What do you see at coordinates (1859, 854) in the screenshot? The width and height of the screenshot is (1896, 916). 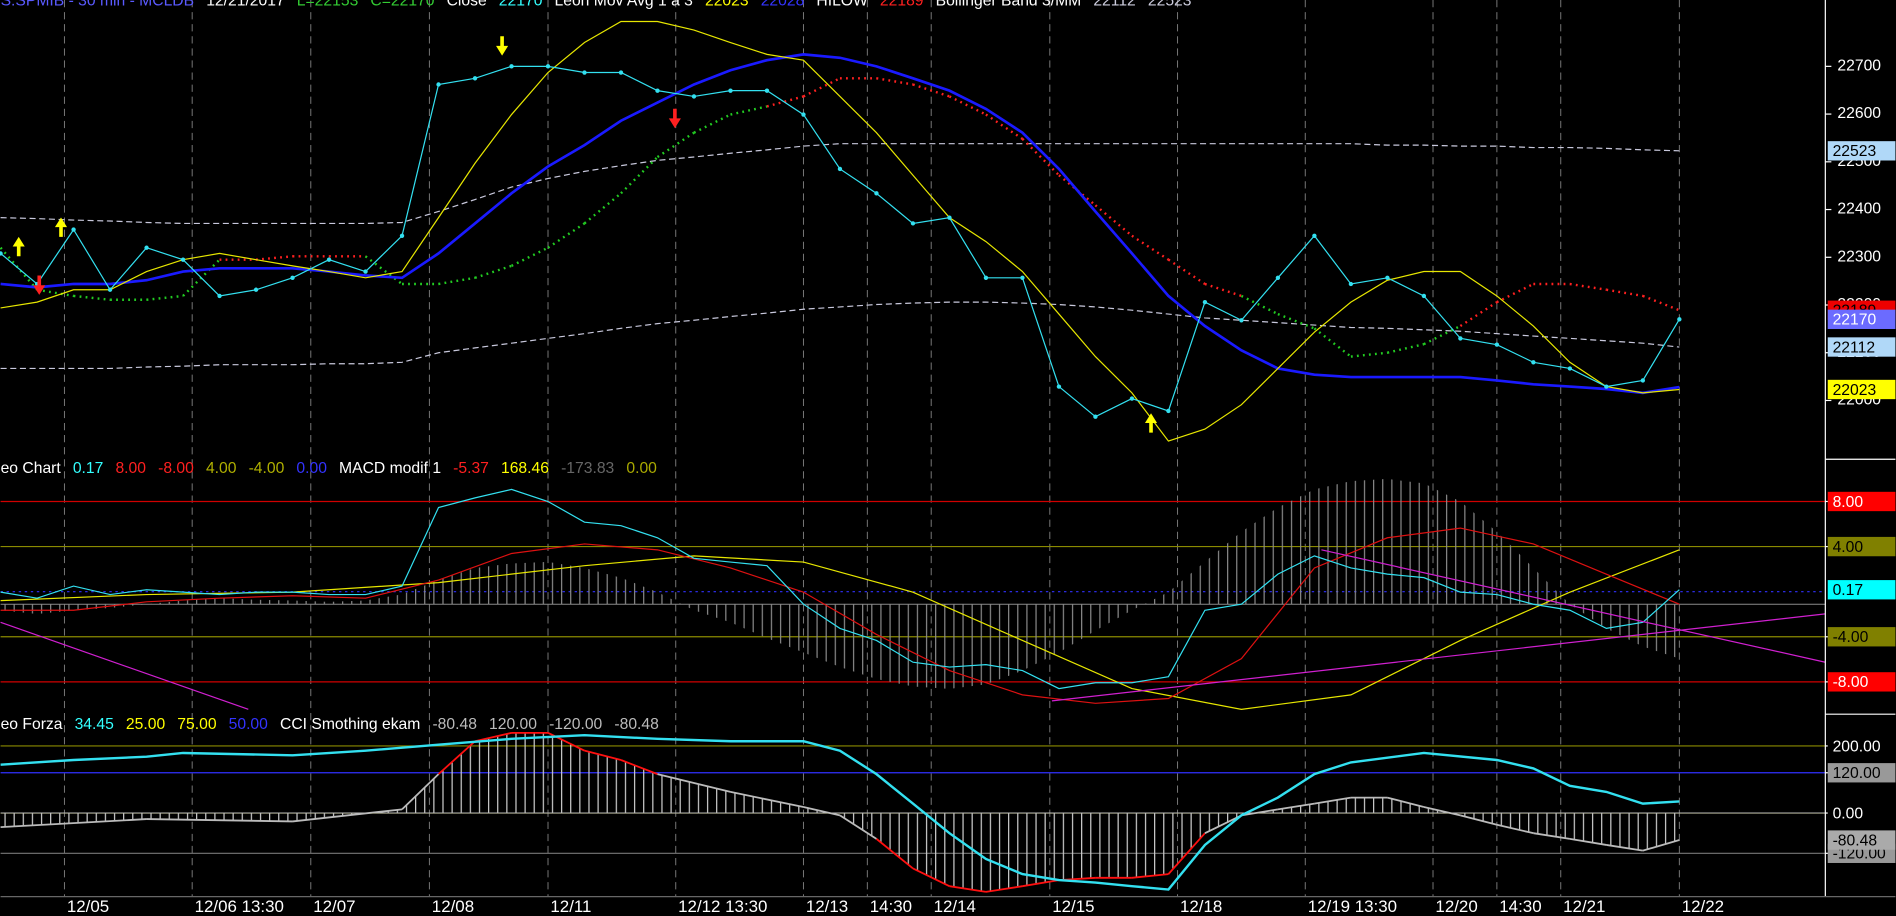 I see `y-tick-label: -120.00` at bounding box center [1859, 854].